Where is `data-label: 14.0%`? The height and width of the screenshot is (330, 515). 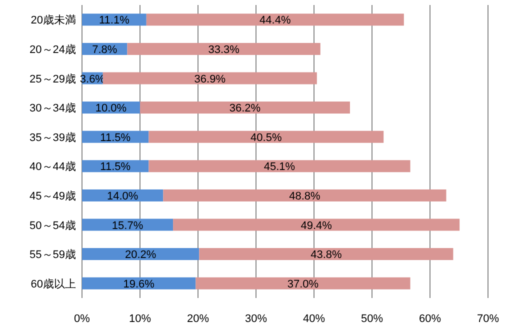 data-label: 14.0% is located at coordinates (122, 196).